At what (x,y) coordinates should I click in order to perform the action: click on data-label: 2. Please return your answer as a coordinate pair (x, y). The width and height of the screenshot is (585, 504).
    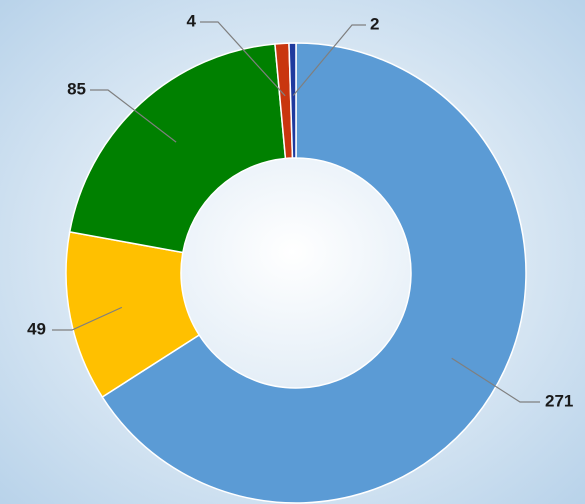
    Looking at the image, I should click on (374, 23).